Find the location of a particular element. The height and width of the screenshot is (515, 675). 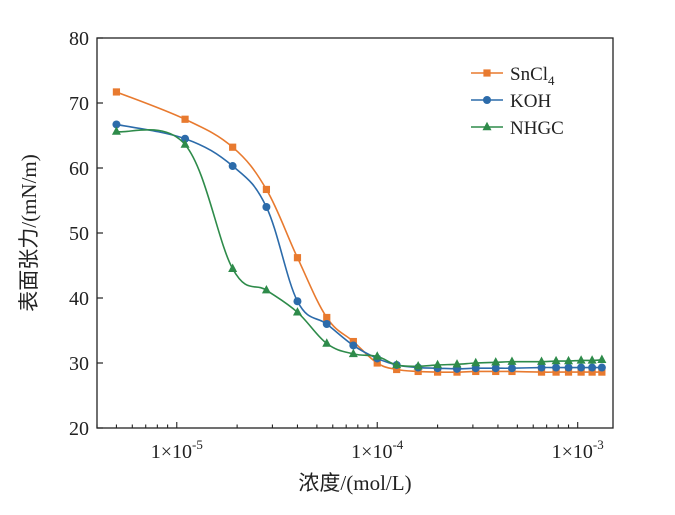

x-tick-label: 1×10⁻³ is located at coordinates (578, 450).